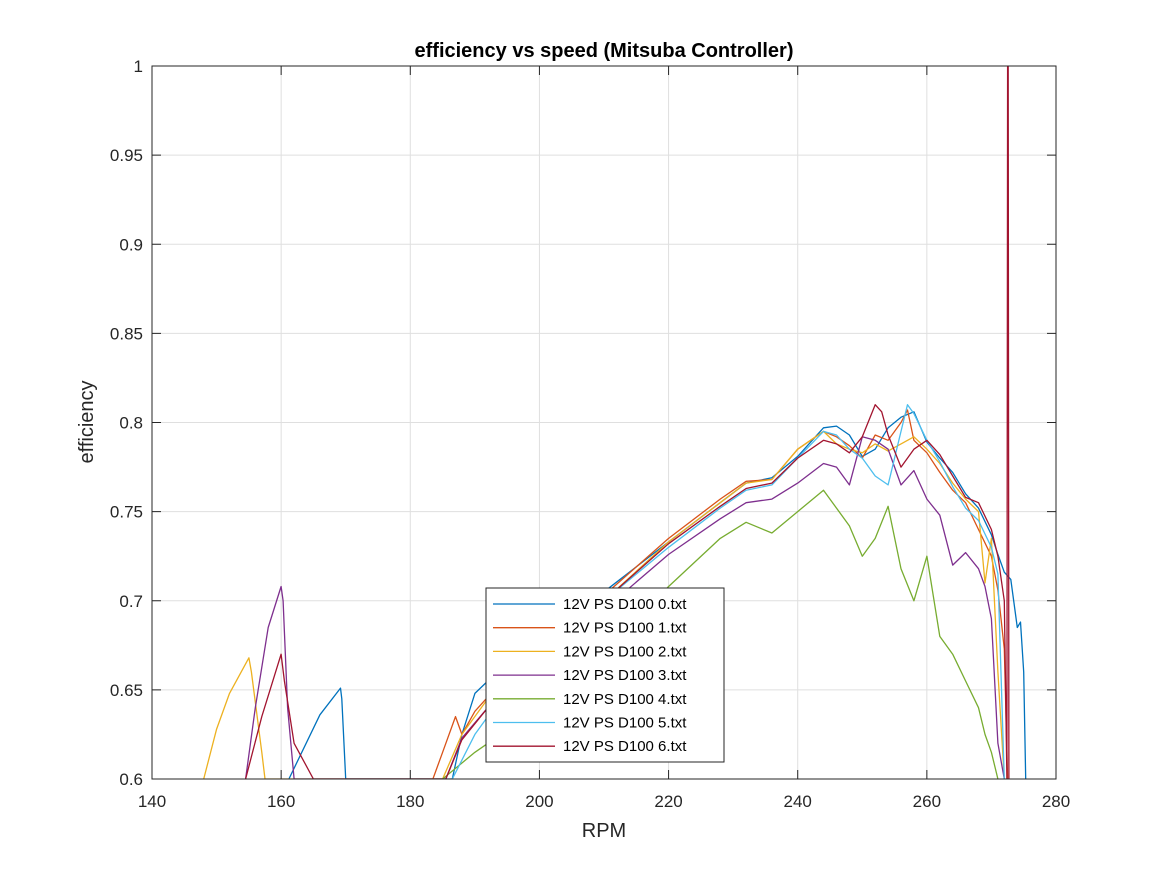 Image resolution: width=1167 pixels, height=875 pixels. What do you see at coordinates (138, 66) in the screenshot?
I see `y-tick-label: 1` at bounding box center [138, 66].